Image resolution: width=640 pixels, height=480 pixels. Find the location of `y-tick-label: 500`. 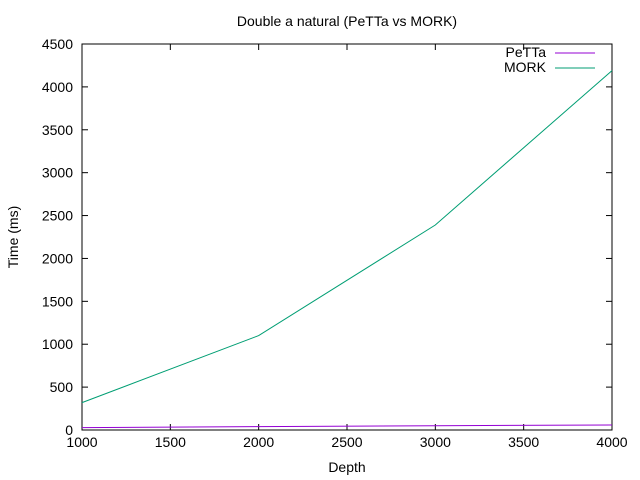

y-tick-label: 500 is located at coordinates (62, 387).